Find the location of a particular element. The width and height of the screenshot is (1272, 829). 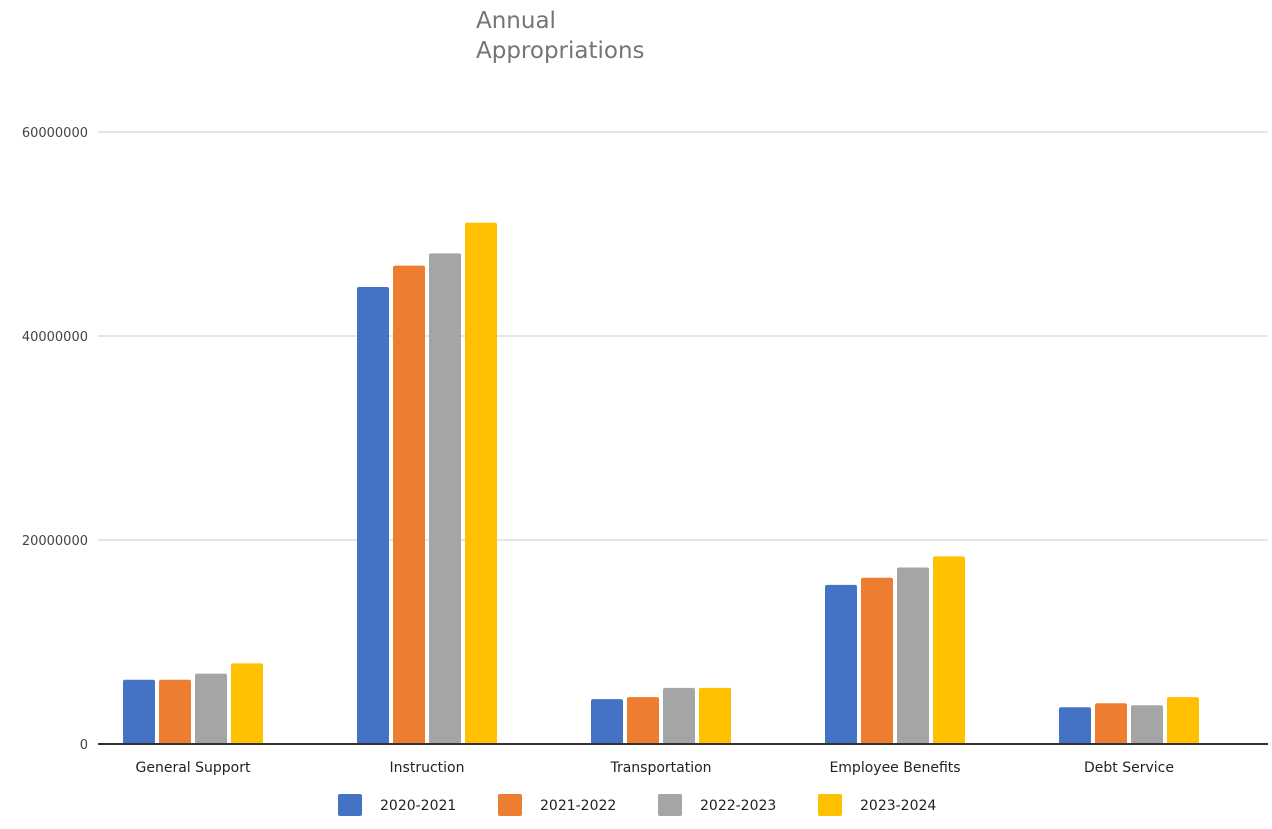

x-tick-label: Instruction is located at coordinates (427, 768).